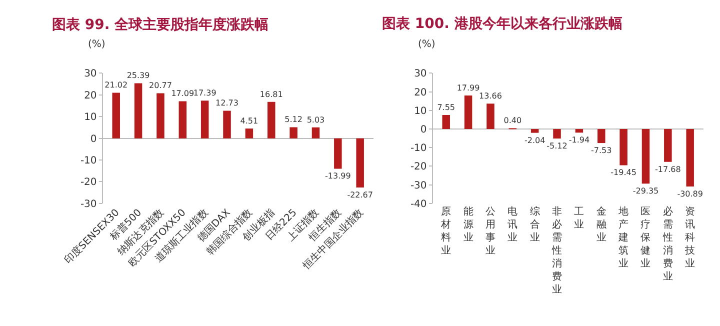 This screenshot has width=720, height=326. Describe the element at coordinates (556, 250) in the screenshot. I see `x-tick-label: 非必需性消费业` at that location.